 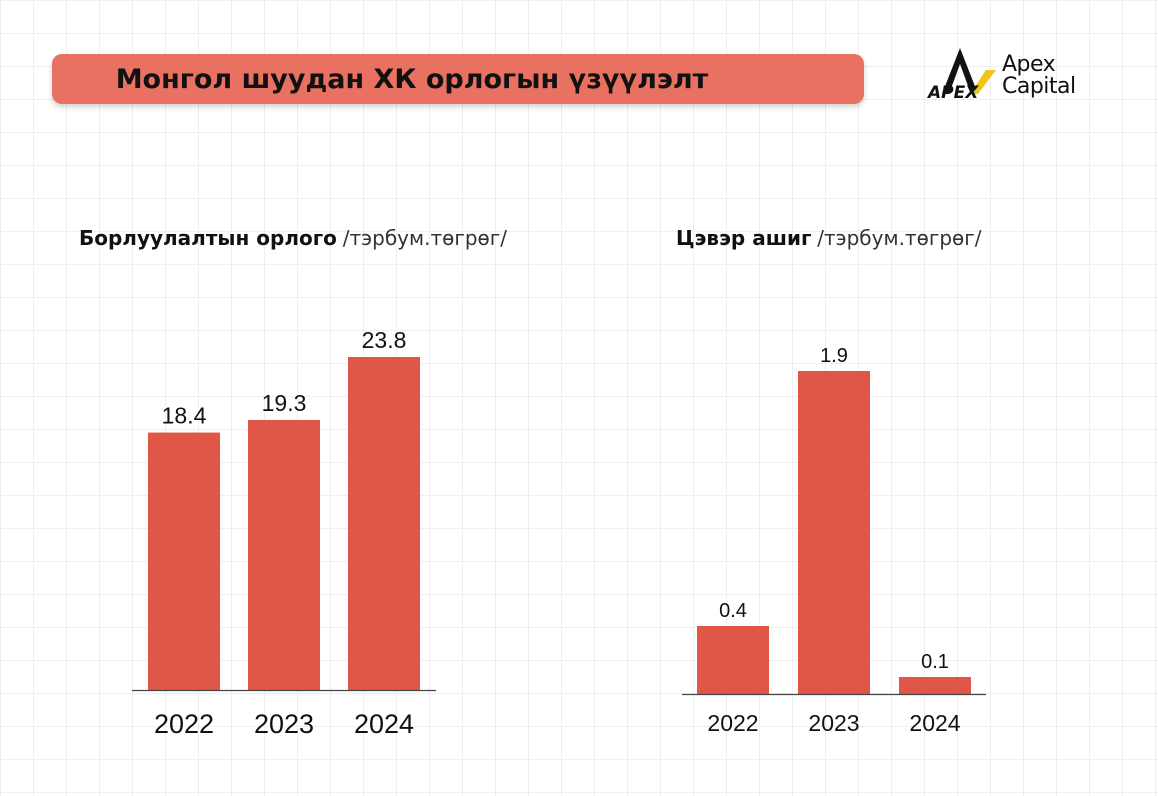 I want to click on profit-value-label-2023: 1.9, so click(x=834, y=356).